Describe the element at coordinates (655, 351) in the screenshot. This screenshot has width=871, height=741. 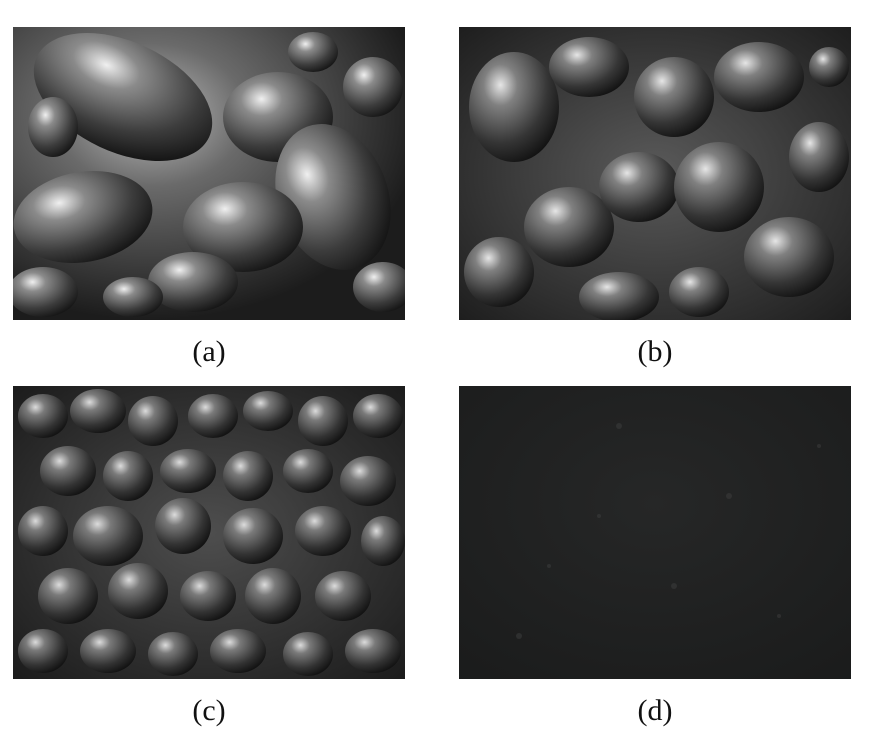
I see `caption-b: (b)` at that location.